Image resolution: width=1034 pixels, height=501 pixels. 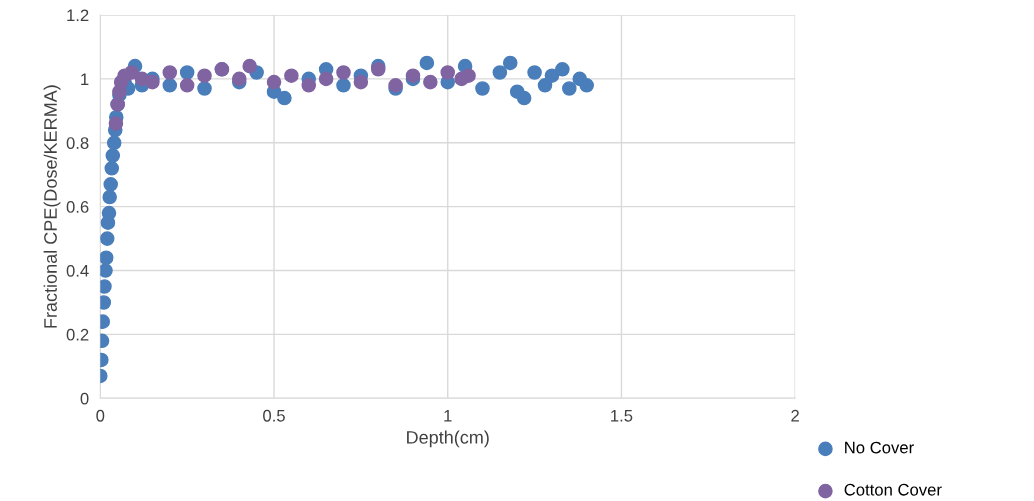 I want to click on y-tick-label: 1.2, so click(x=78, y=15).